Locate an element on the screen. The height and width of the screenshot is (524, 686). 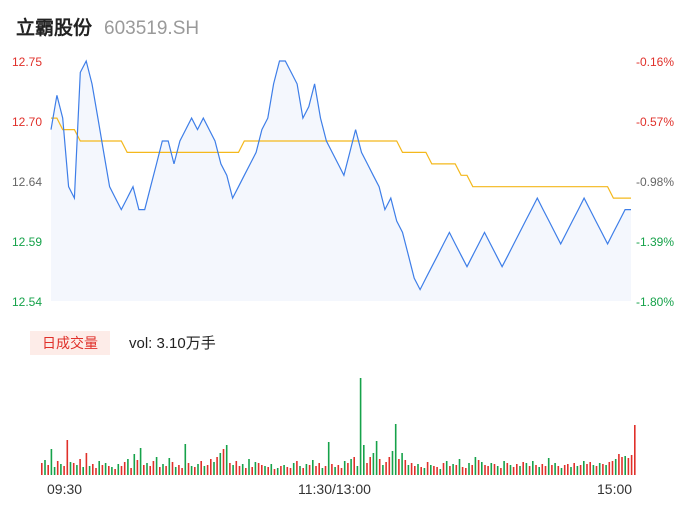
y-tick-right-2: -0.57% is located at coordinates (654, 122).